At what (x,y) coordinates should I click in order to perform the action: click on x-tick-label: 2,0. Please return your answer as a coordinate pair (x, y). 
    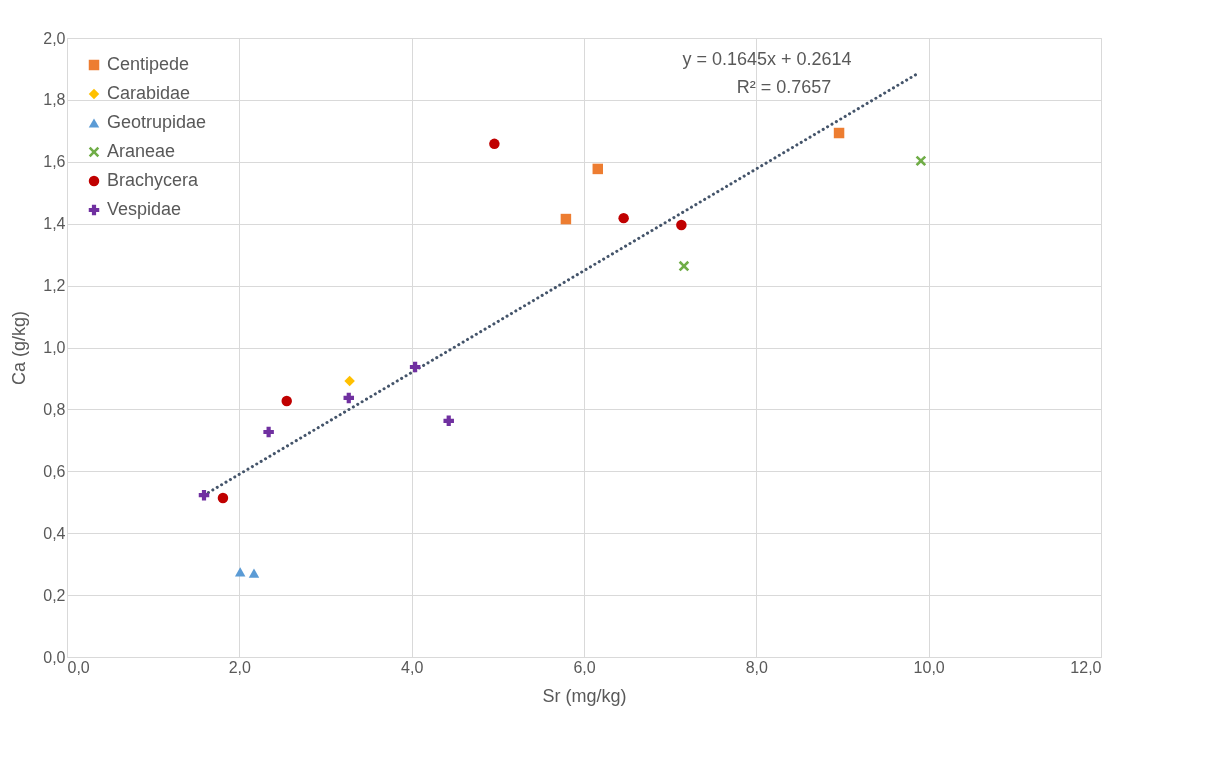
    Looking at the image, I should click on (240, 667).